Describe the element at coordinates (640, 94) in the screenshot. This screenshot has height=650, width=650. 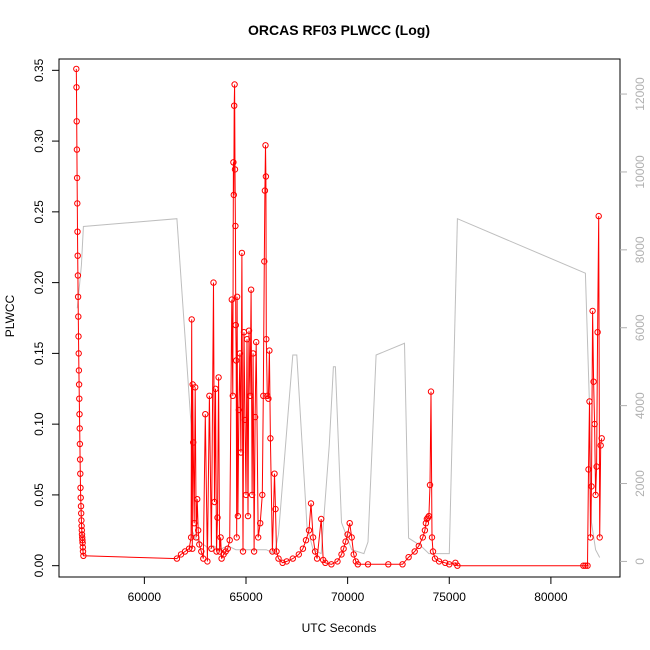
I see `y2-tick-label: 12000` at that location.